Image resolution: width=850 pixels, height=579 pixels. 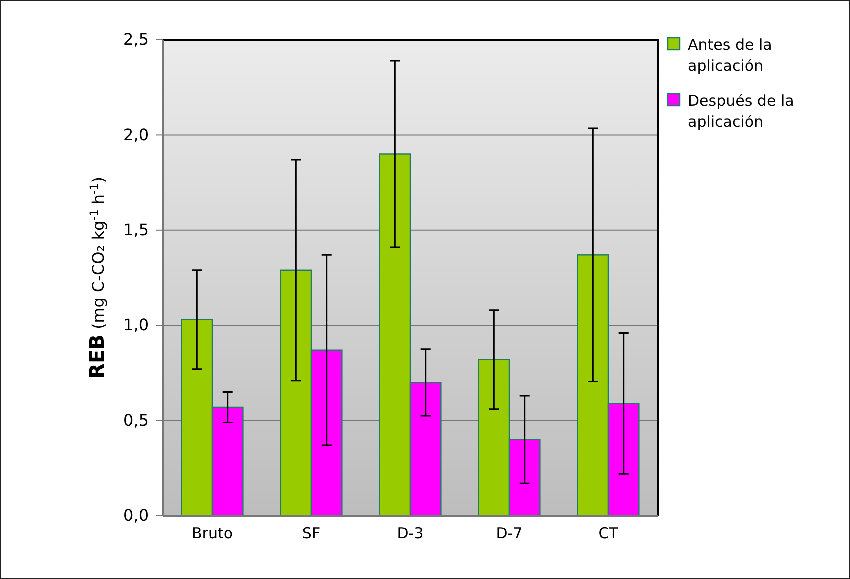 I want to click on y-tick-label: 2,0, so click(x=136, y=134).